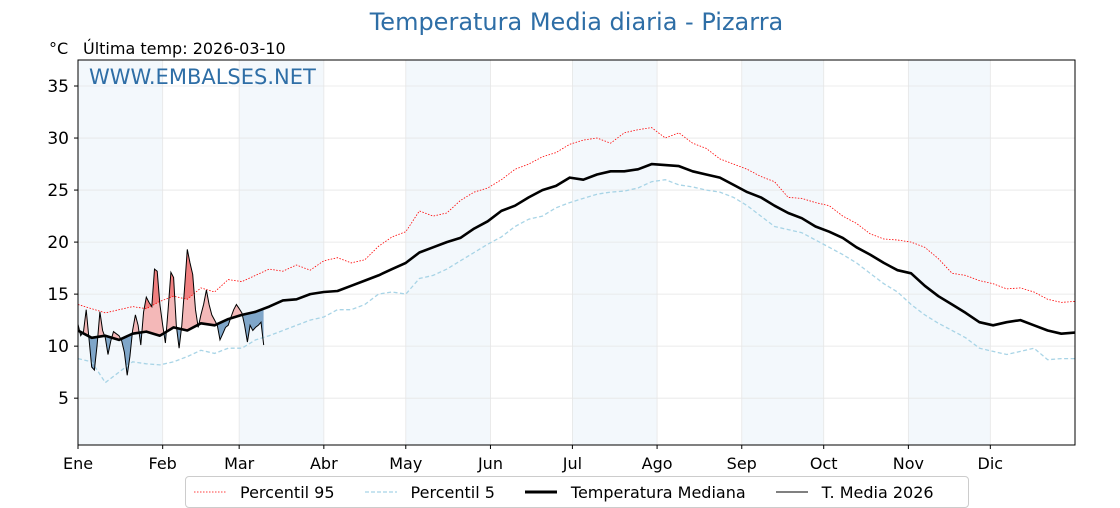 The image size is (1120, 508). I want to click on legend-label: Percentil 5, so click(452, 492).